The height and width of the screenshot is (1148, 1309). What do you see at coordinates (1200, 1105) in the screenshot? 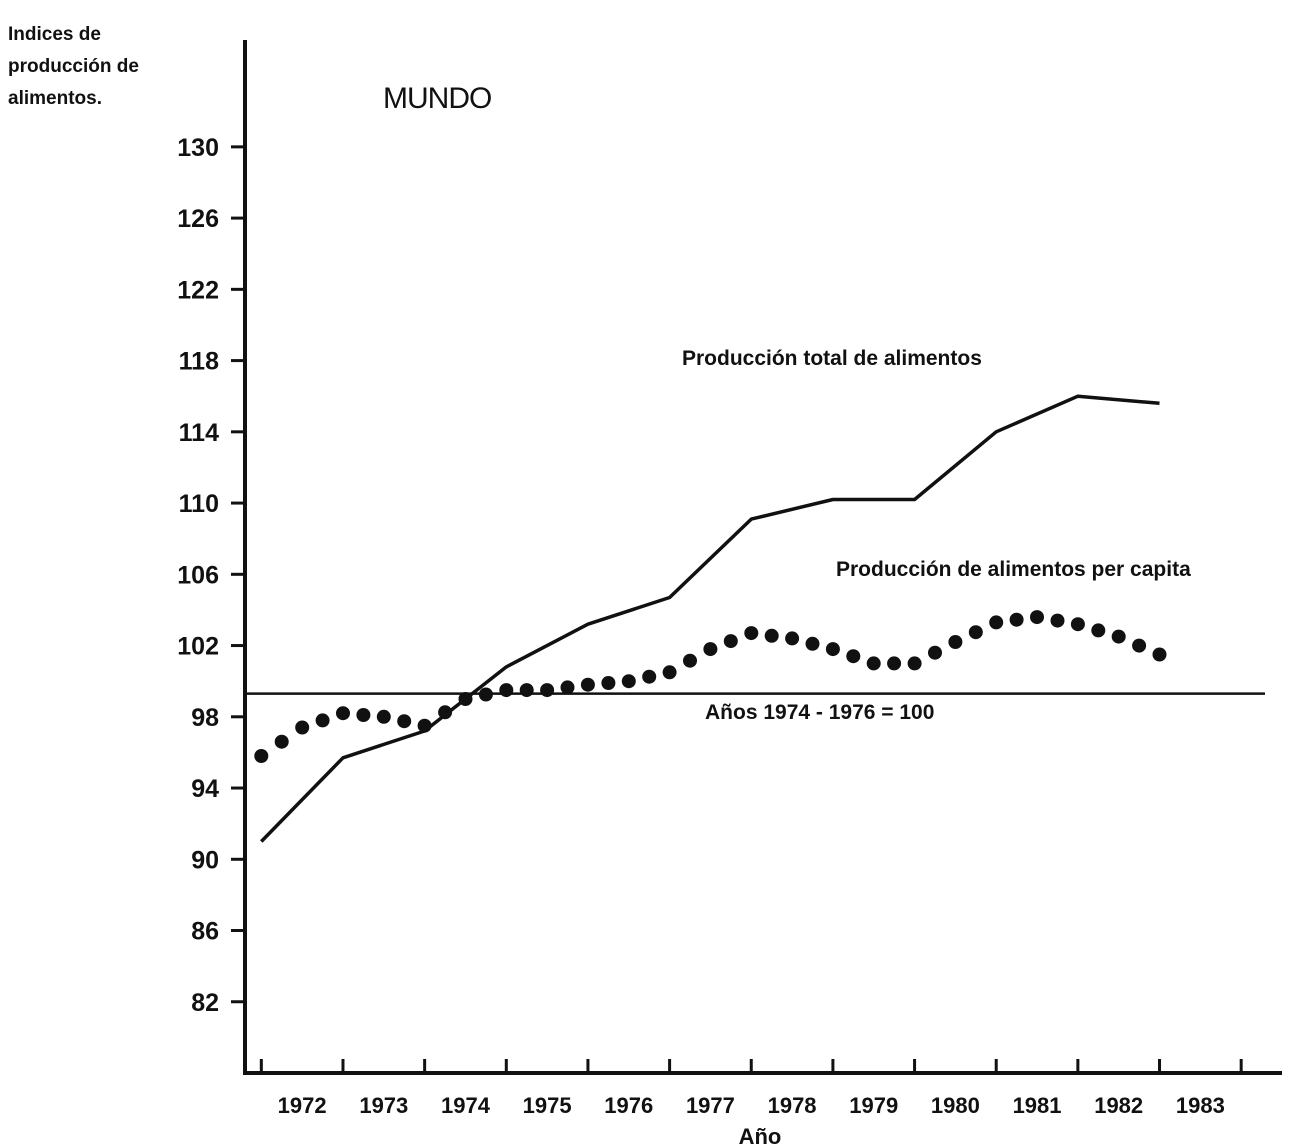
I see `x-tick-label: 1983` at bounding box center [1200, 1105].